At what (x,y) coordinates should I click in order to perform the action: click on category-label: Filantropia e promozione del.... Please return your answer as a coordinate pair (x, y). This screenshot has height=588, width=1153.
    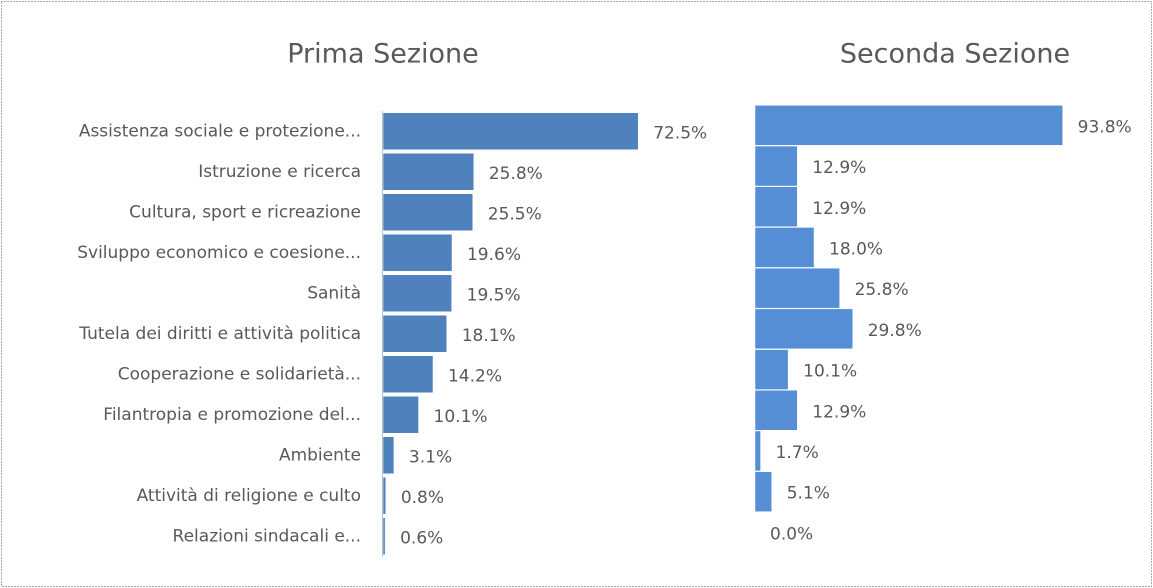
    Looking at the image, I should click on (232, 415).